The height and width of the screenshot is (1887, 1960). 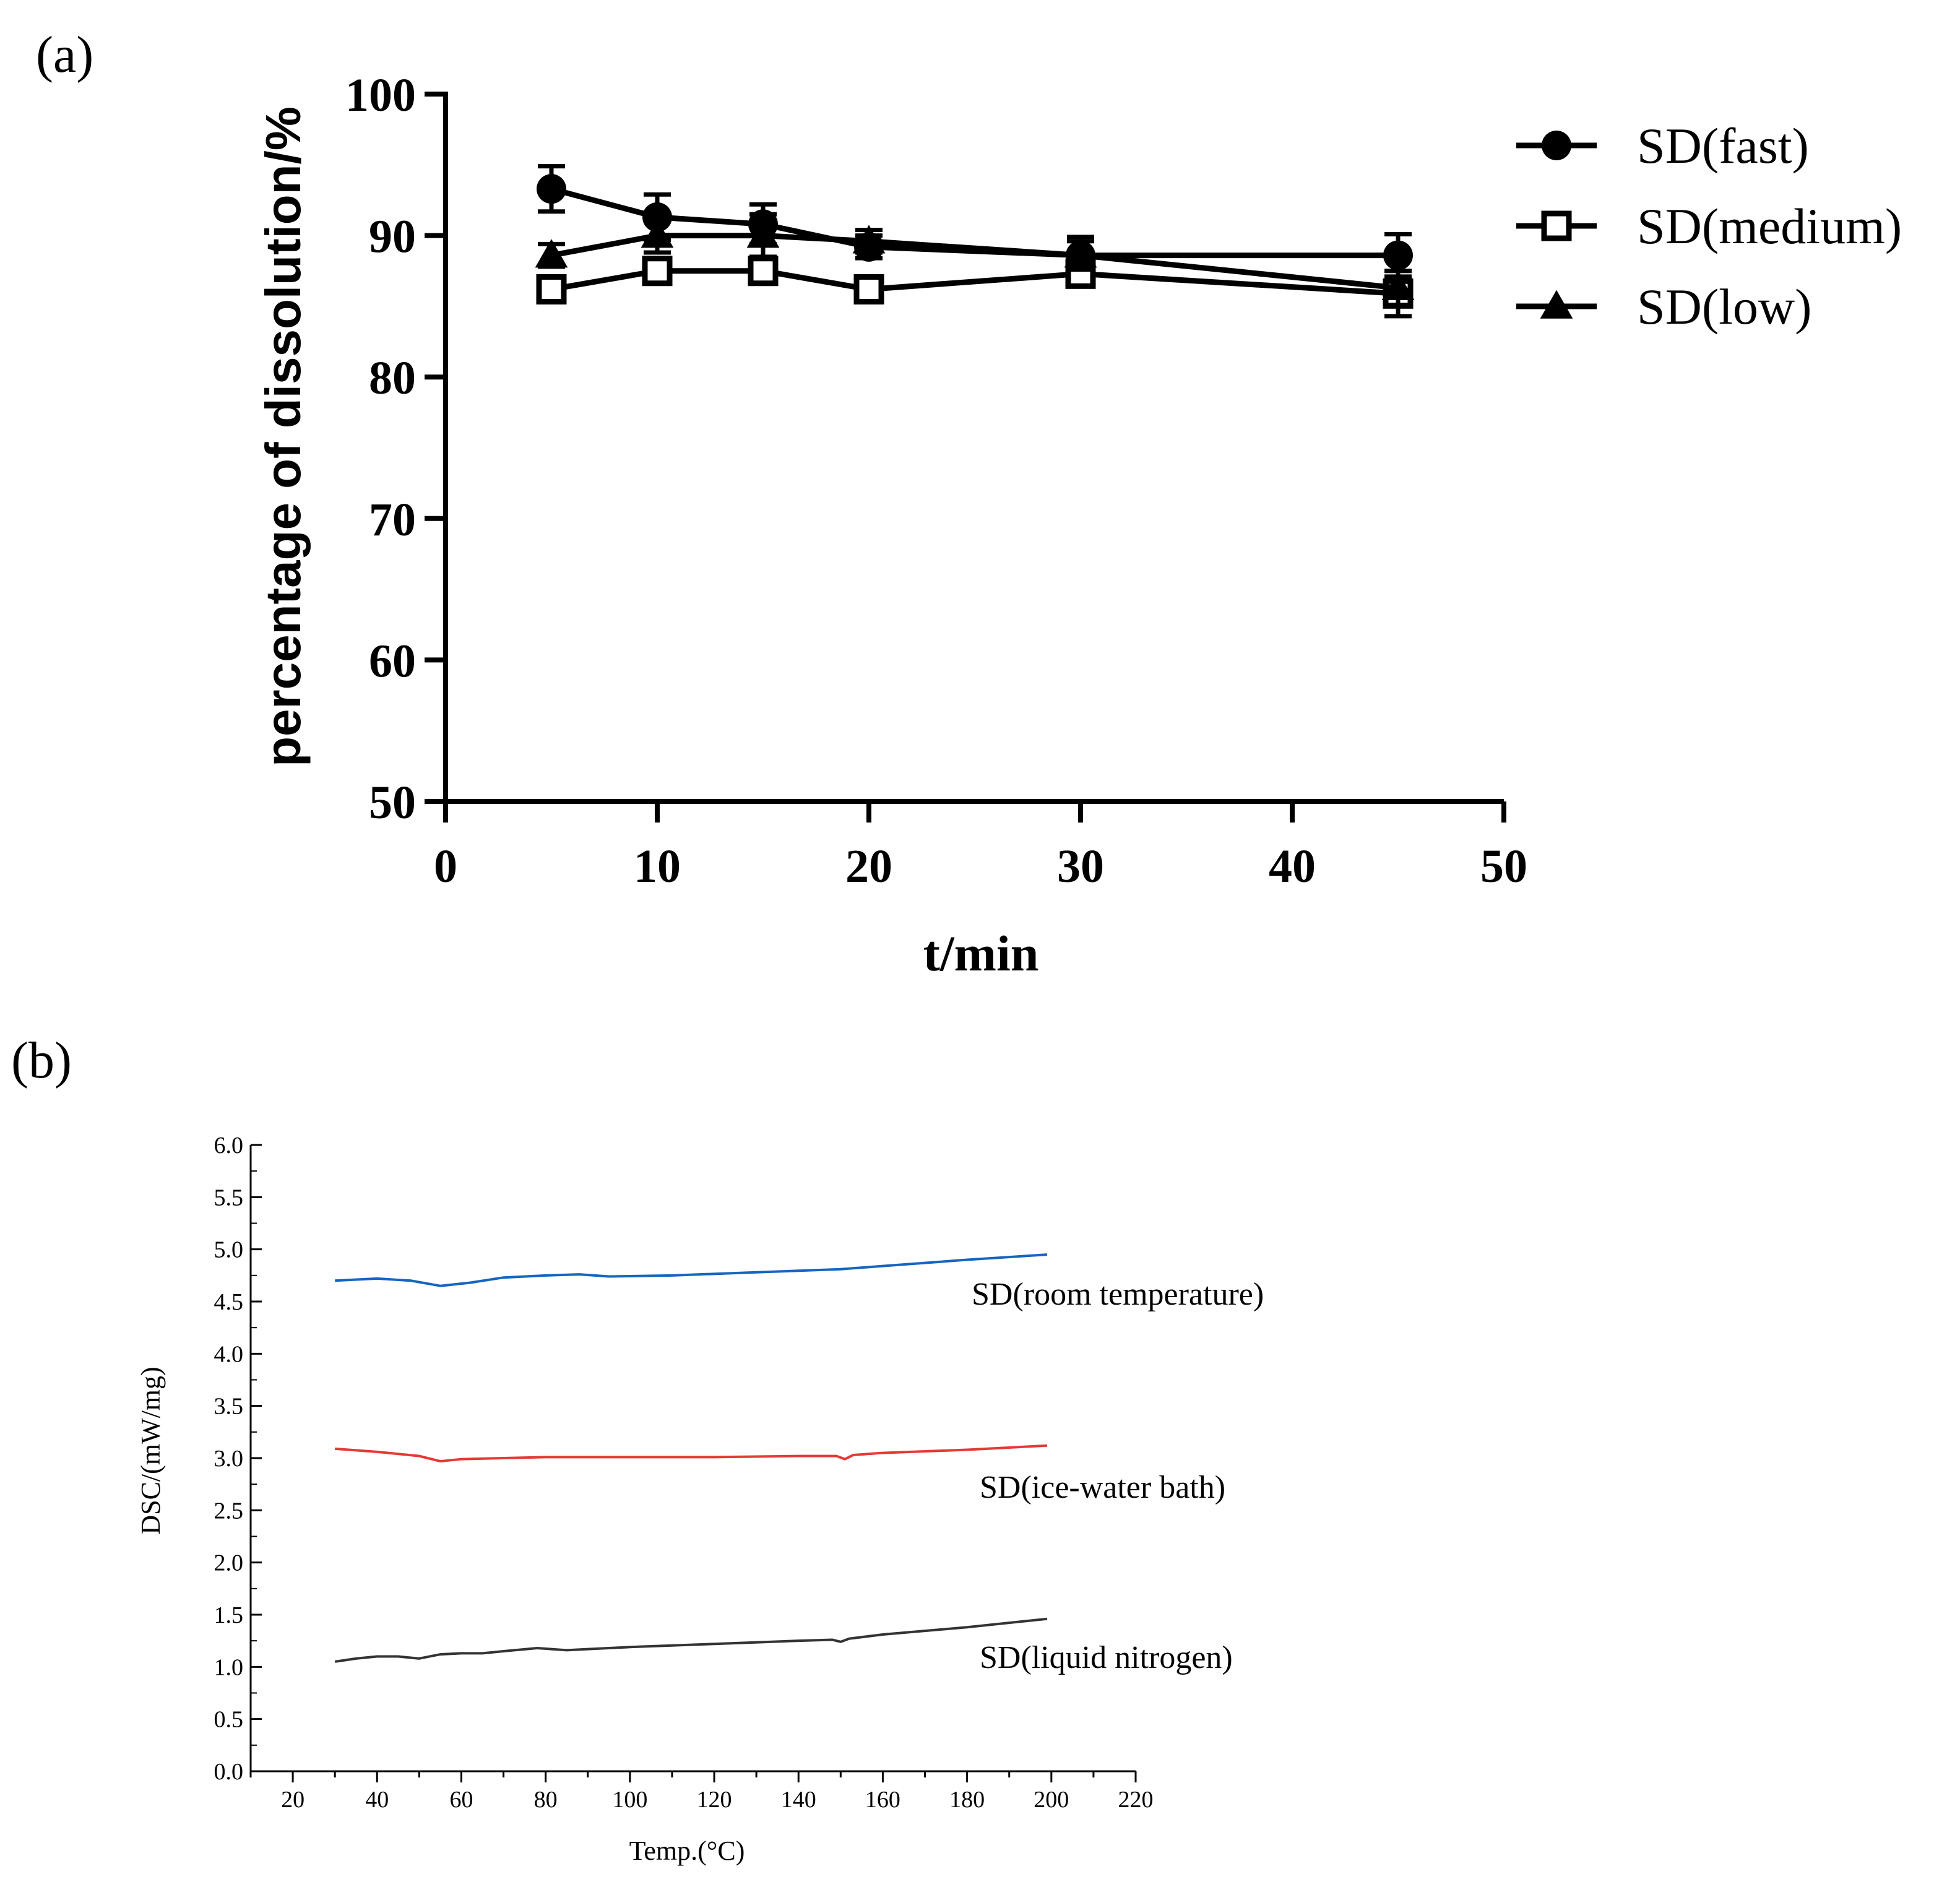 I want to click on y-axis-title: percentage of dissolution/%, so click(x=283, y=436).